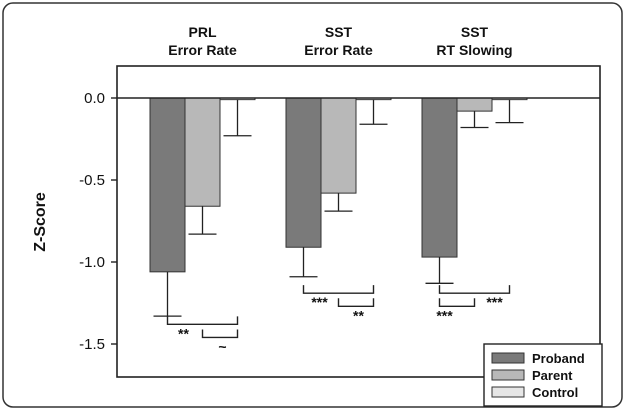 The width and height of the screenshot is (625, 415). I want to click on category-label-line1: PRL, so click(203, 32).